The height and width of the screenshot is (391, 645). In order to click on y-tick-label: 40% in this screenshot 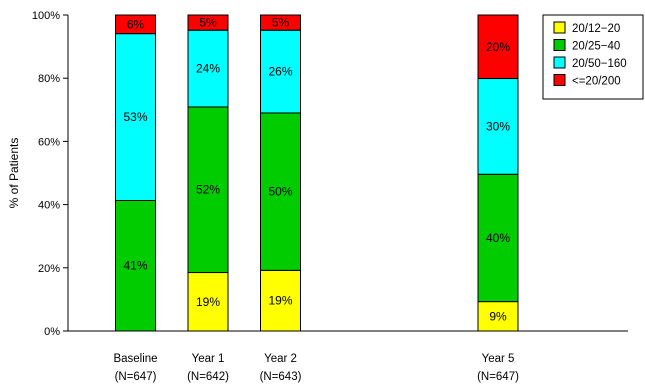, I will do `click(49, 206)`.